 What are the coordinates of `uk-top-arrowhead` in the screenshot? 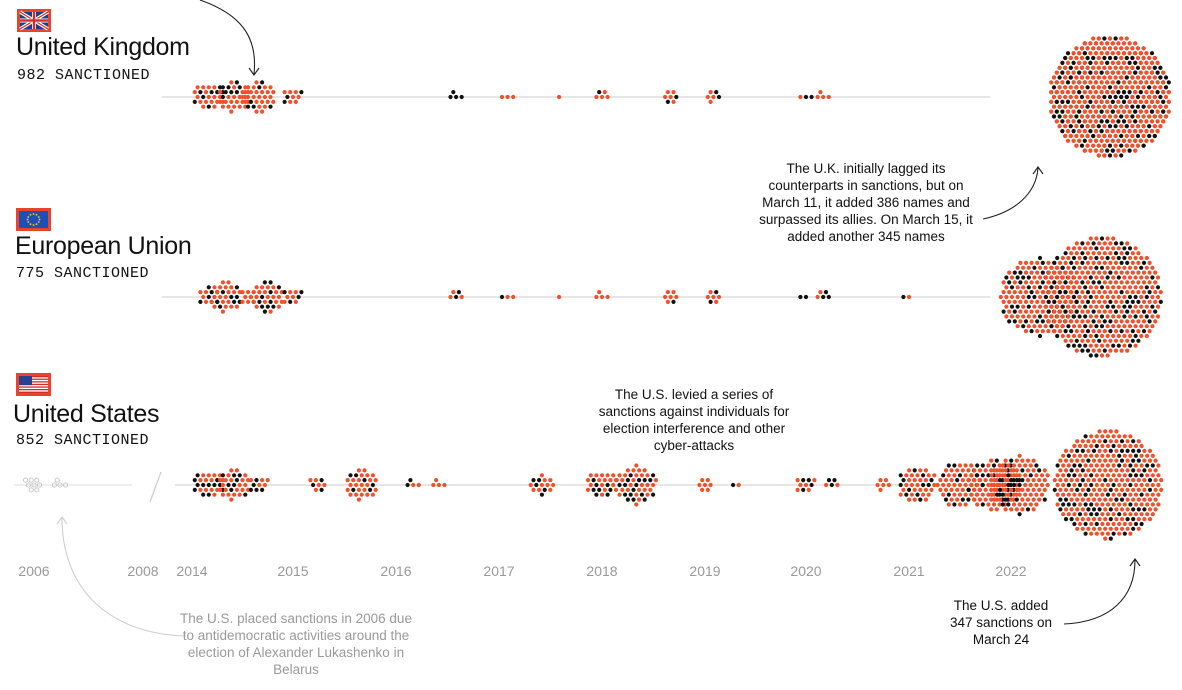 It's located at (254, 71).